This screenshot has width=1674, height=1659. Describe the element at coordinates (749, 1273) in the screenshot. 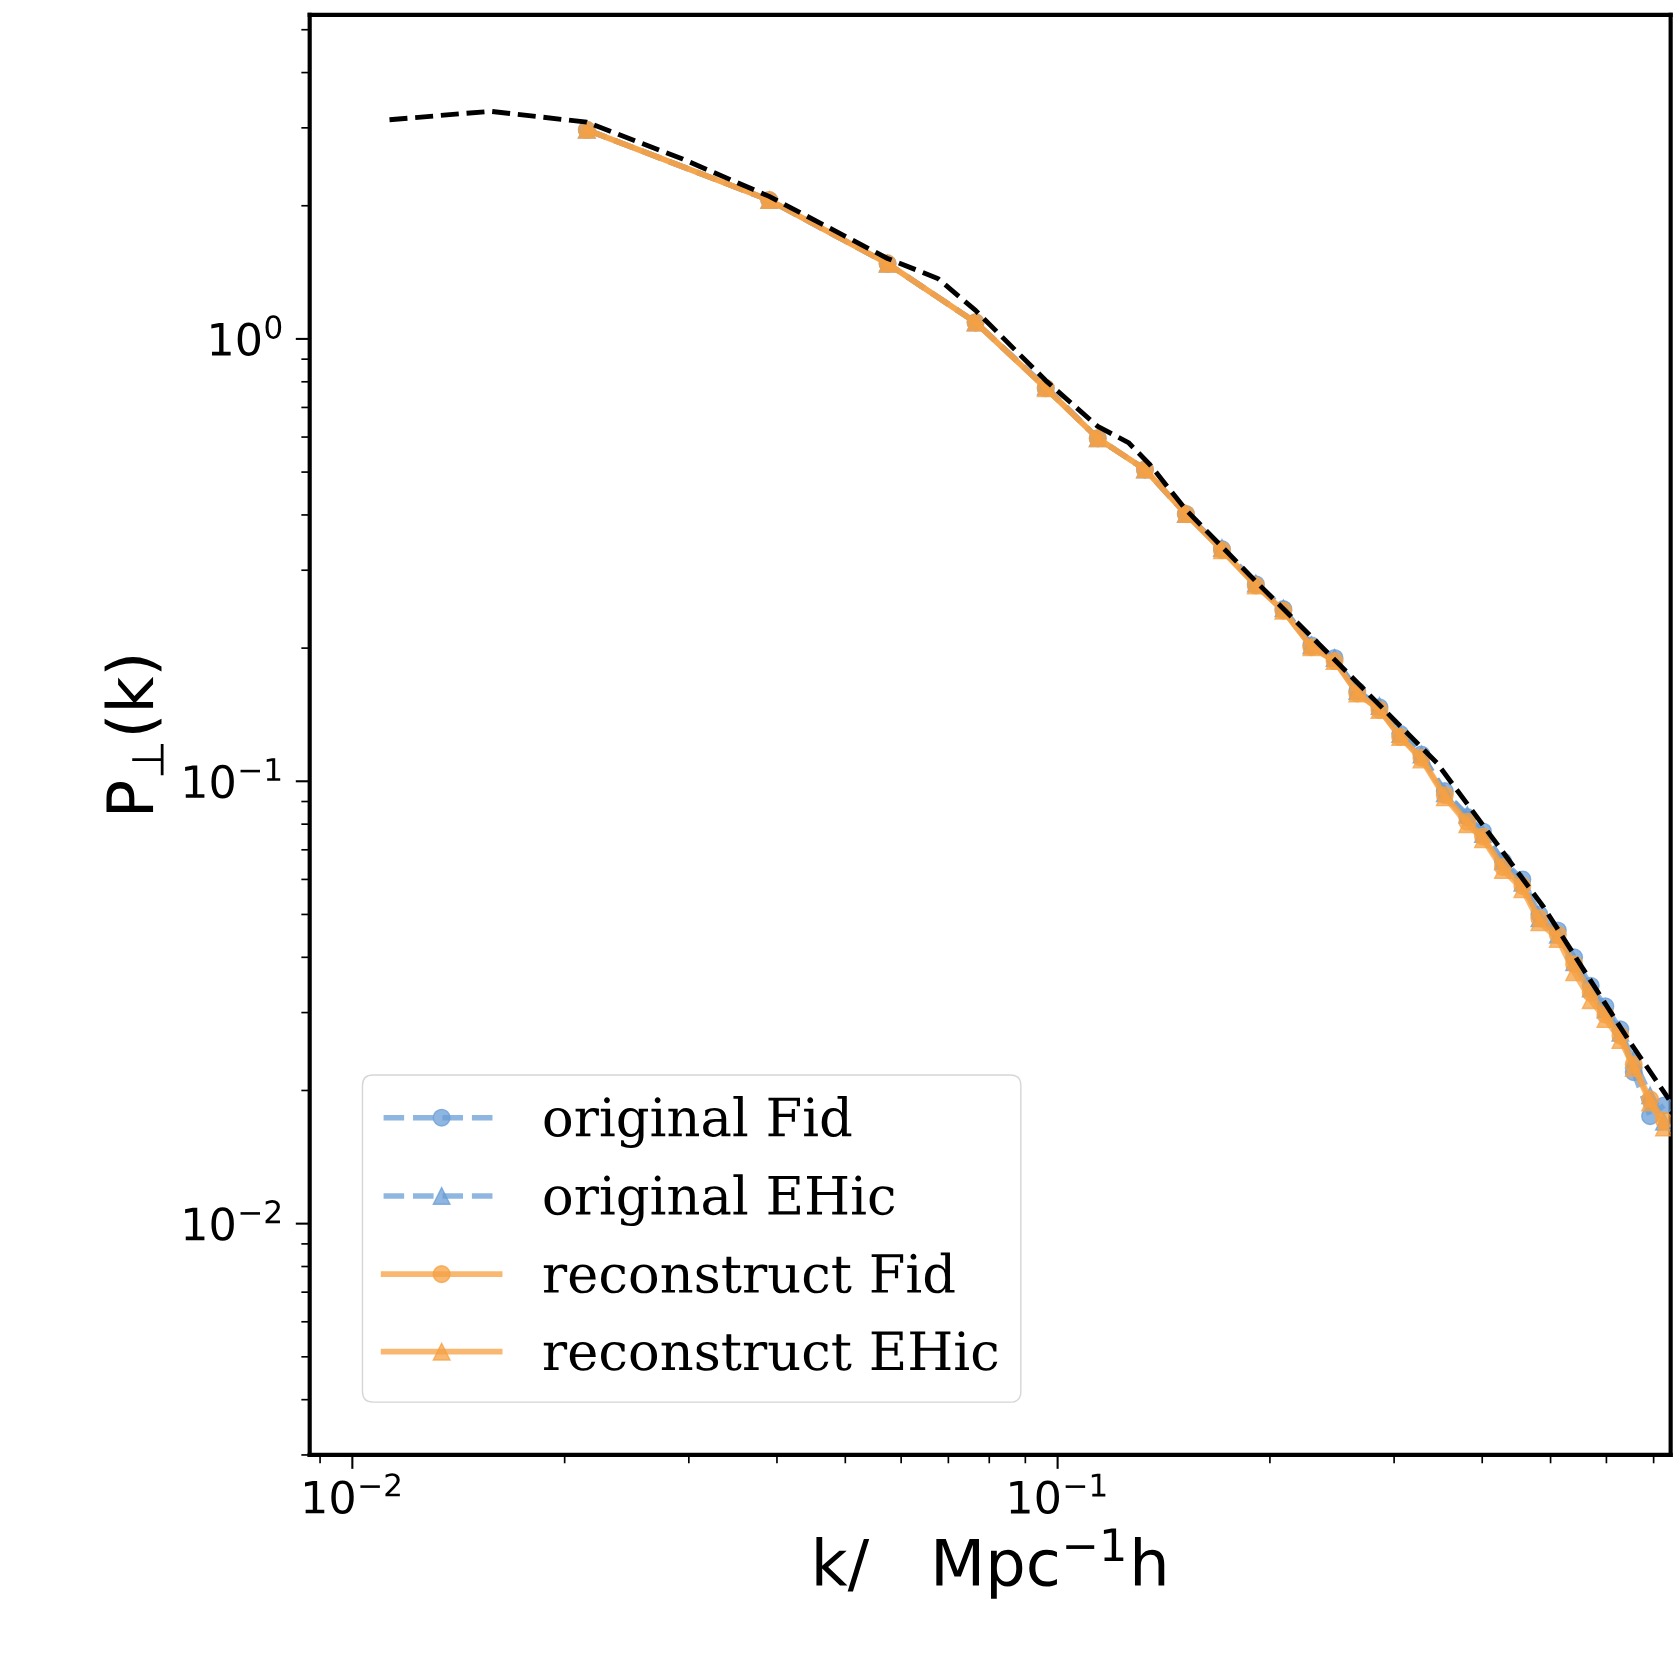

I see `legend-label: reconstruct Fid` at that location.